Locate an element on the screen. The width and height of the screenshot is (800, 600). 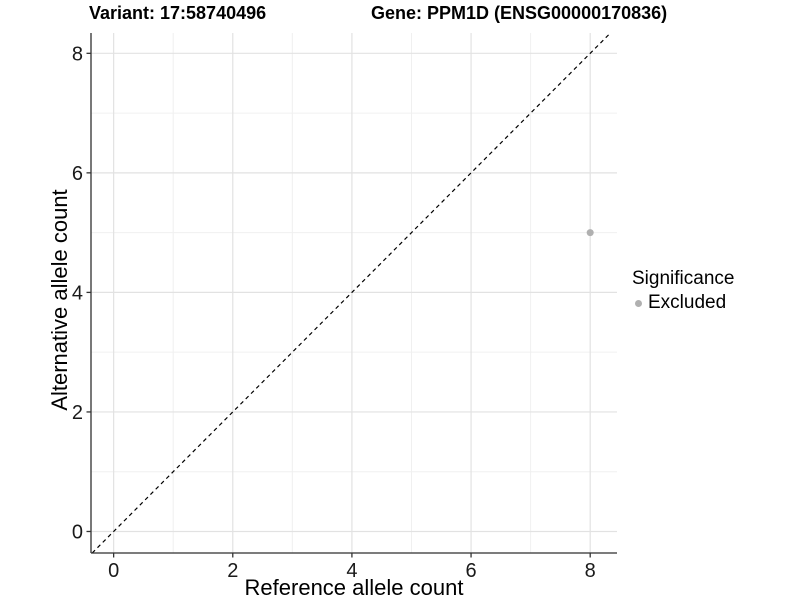
y-tick-label: 4 is located at coordinates (77, 293).